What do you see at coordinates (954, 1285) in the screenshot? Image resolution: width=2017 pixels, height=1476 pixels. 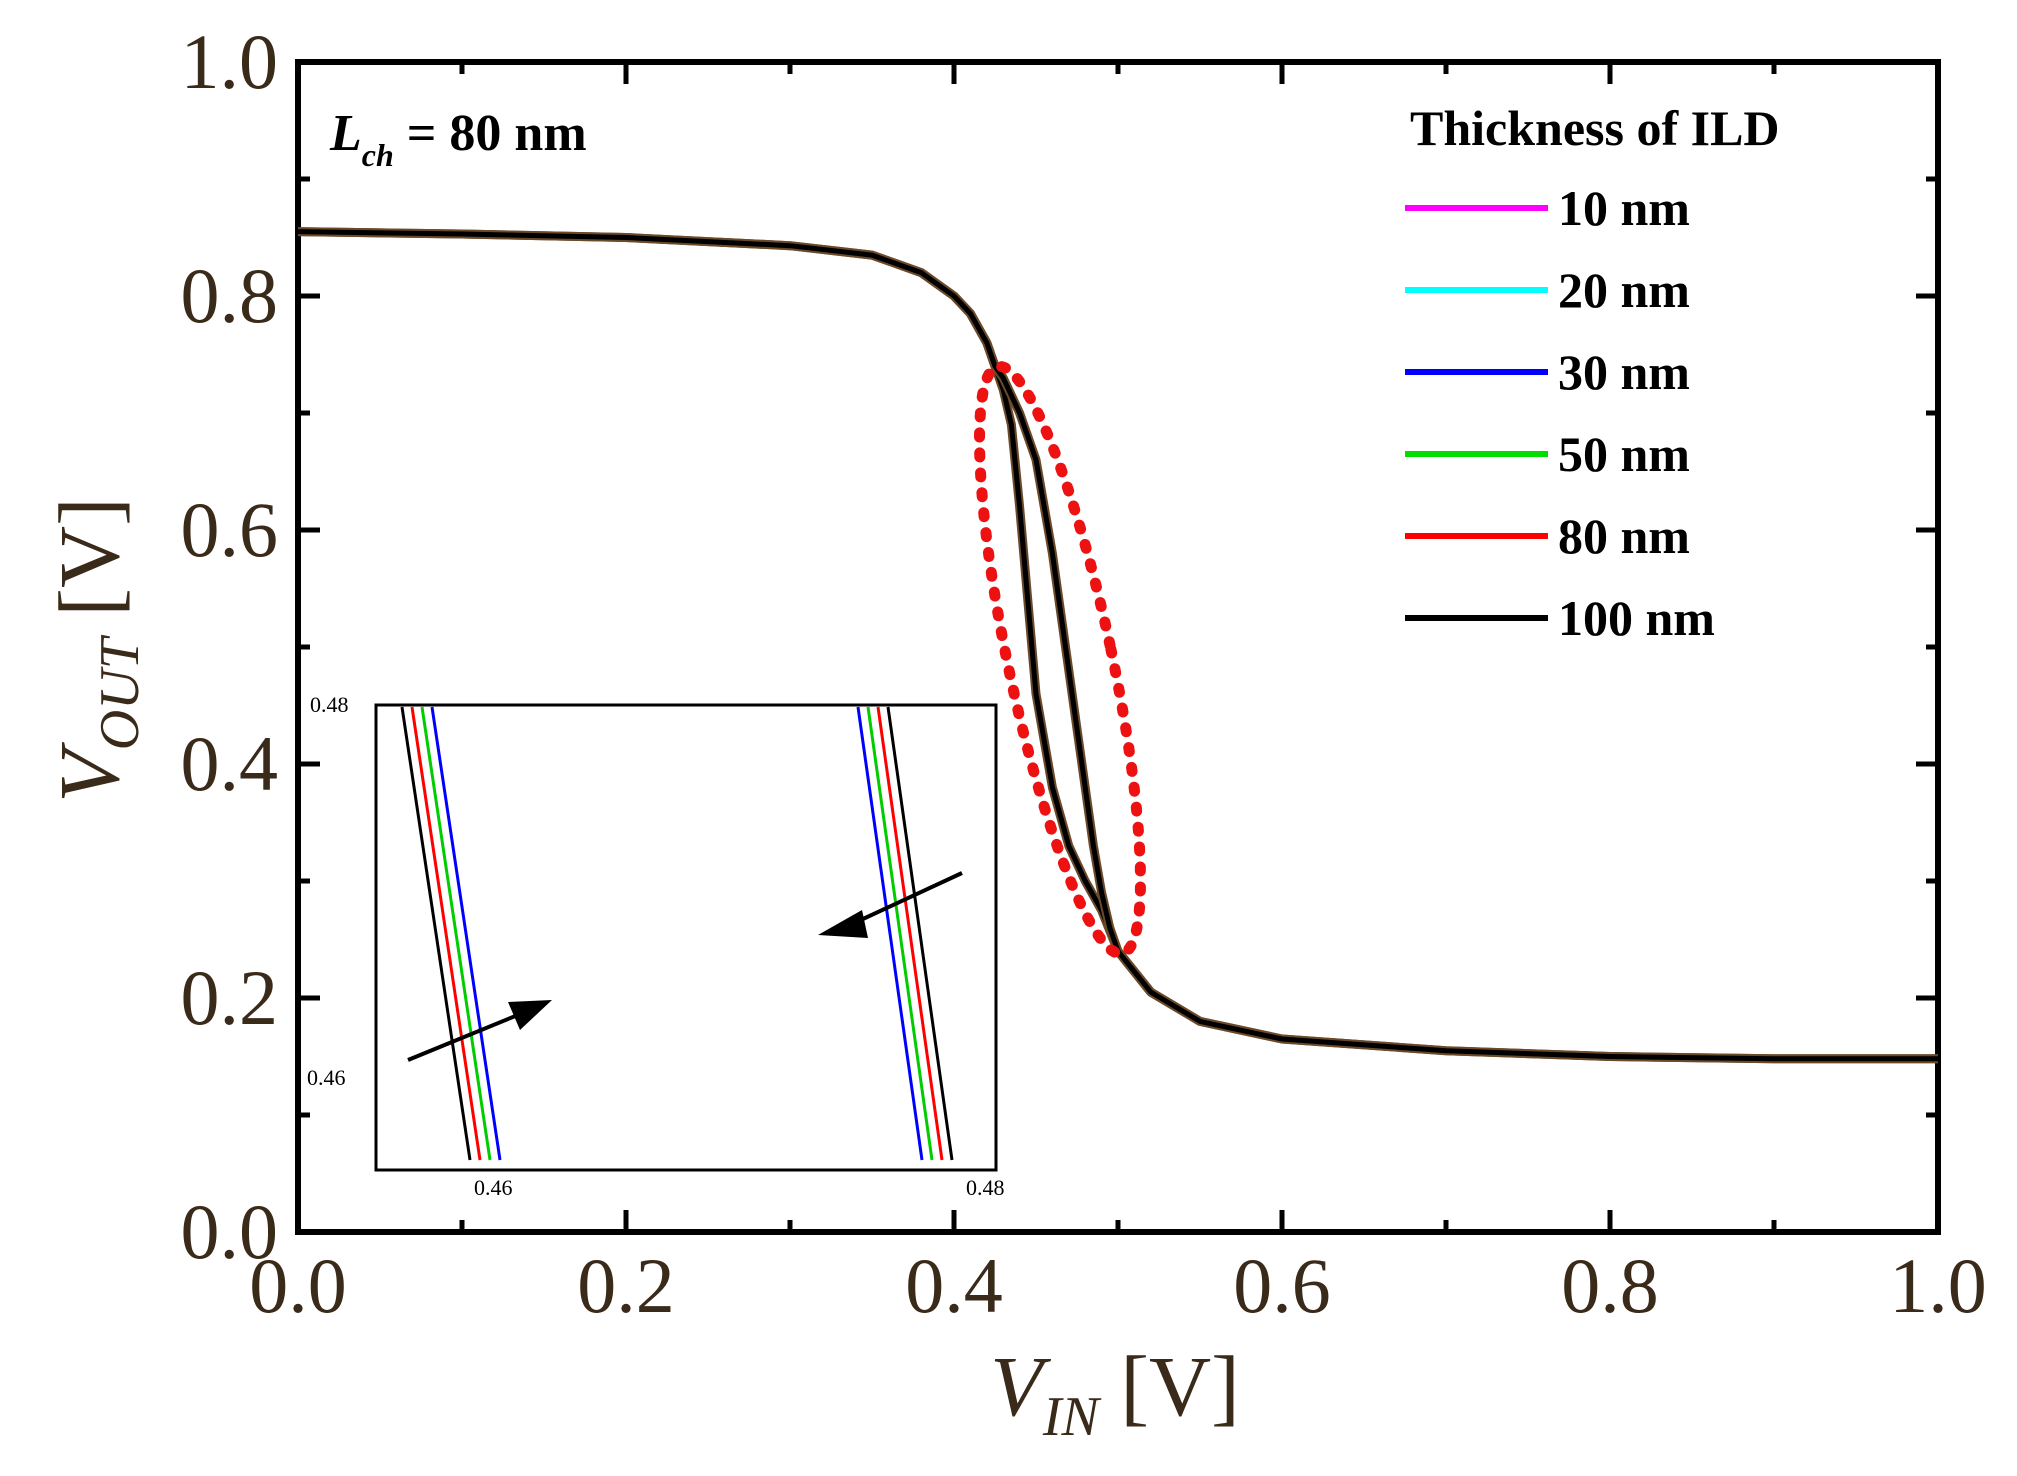 I see `x-tick-label: 0.4` at bounding box center [954, 1285].